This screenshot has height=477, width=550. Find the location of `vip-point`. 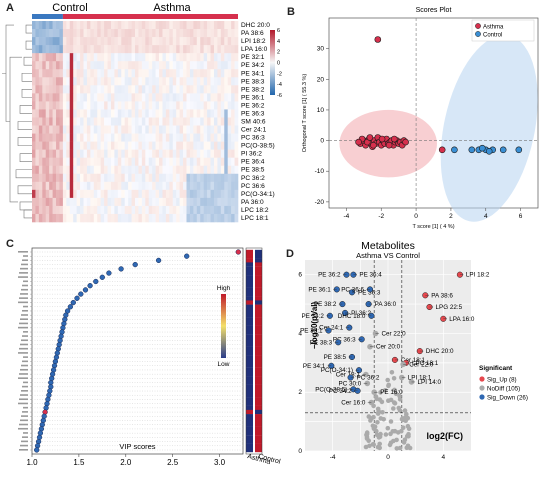

vip-point is located at coordinates (73, 302).